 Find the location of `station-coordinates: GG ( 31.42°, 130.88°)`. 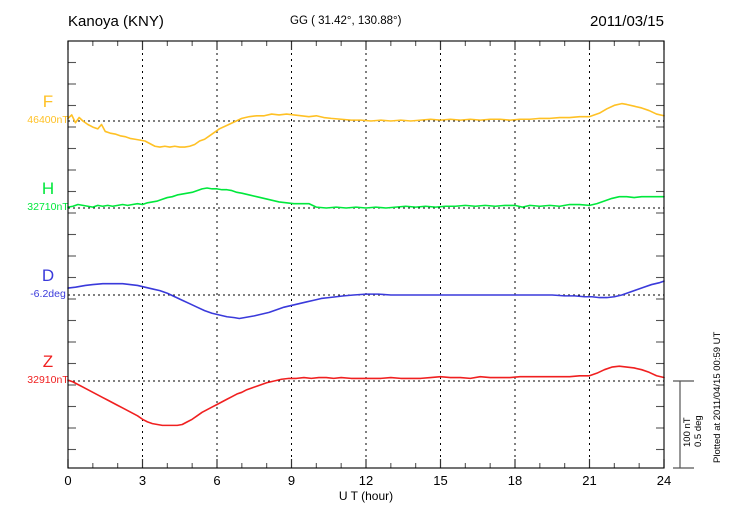

station-coordinates: GG ( 31.42°, 130.88°) is located at coordinates (346, 21).